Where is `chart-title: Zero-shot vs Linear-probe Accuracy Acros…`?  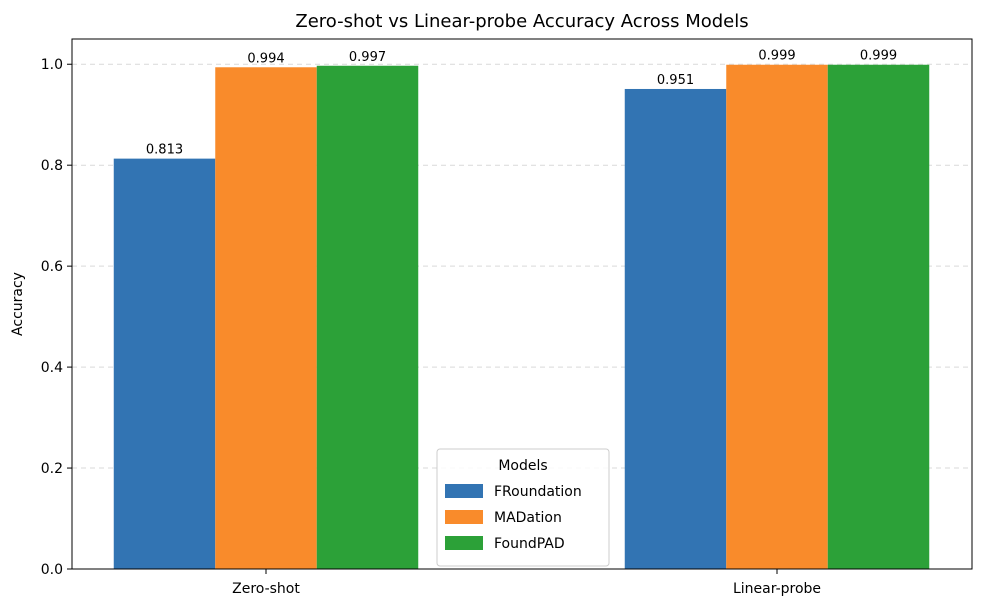
chart-title: Zero-shot vs Linear-probe Accuracy Acros… is located at coordinates (521, 21).